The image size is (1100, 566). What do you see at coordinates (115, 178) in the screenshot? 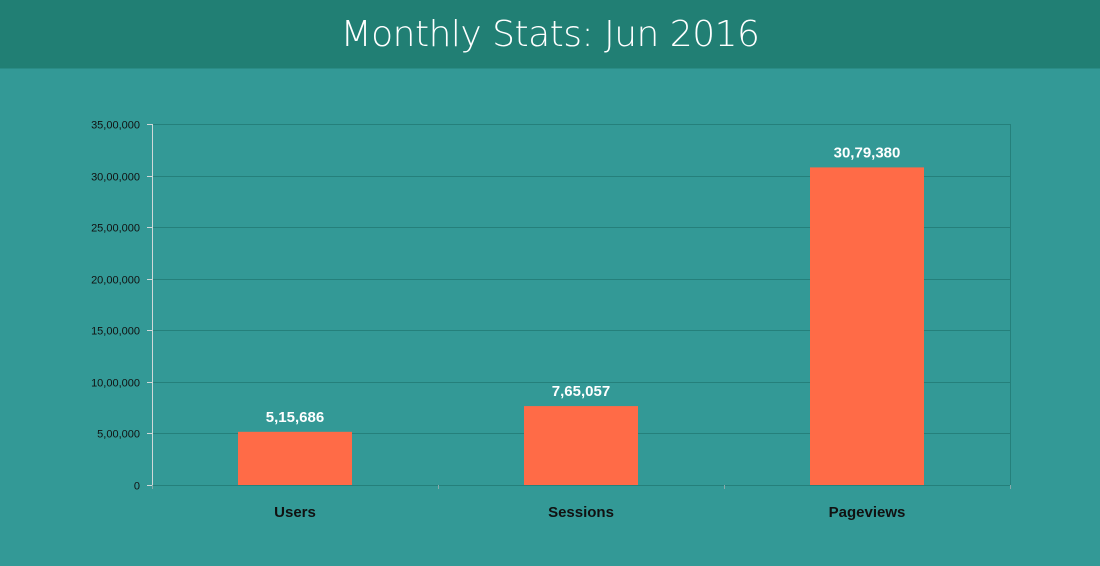
I see `y-tick-label: 30,00,000` at bounding box center [115, 178].